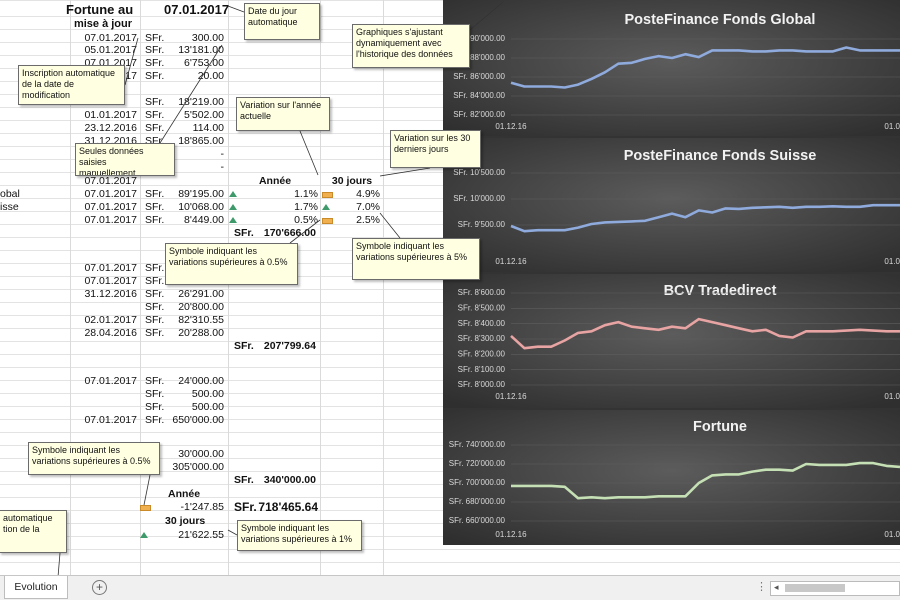 This screenshot has width=900, height=600. I want to click on month-variation: 2.5%, so click(368, 220).